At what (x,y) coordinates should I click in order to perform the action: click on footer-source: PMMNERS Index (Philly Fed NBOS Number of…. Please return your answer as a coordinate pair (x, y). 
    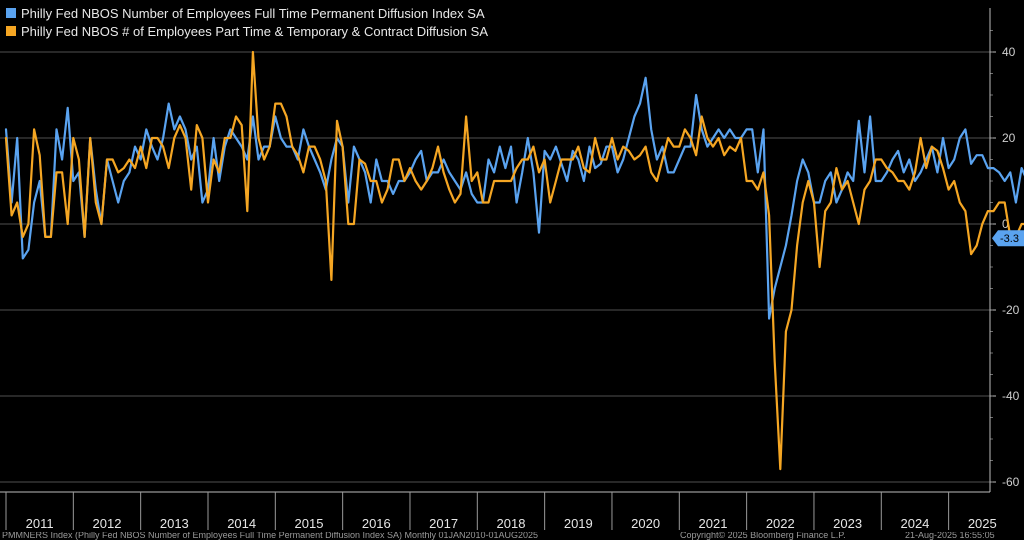
    Looking at the image, I should click on (270, 536).